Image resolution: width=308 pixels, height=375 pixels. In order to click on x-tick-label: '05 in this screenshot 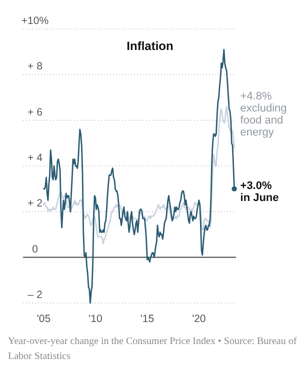, I will do `click(43, 319)`.